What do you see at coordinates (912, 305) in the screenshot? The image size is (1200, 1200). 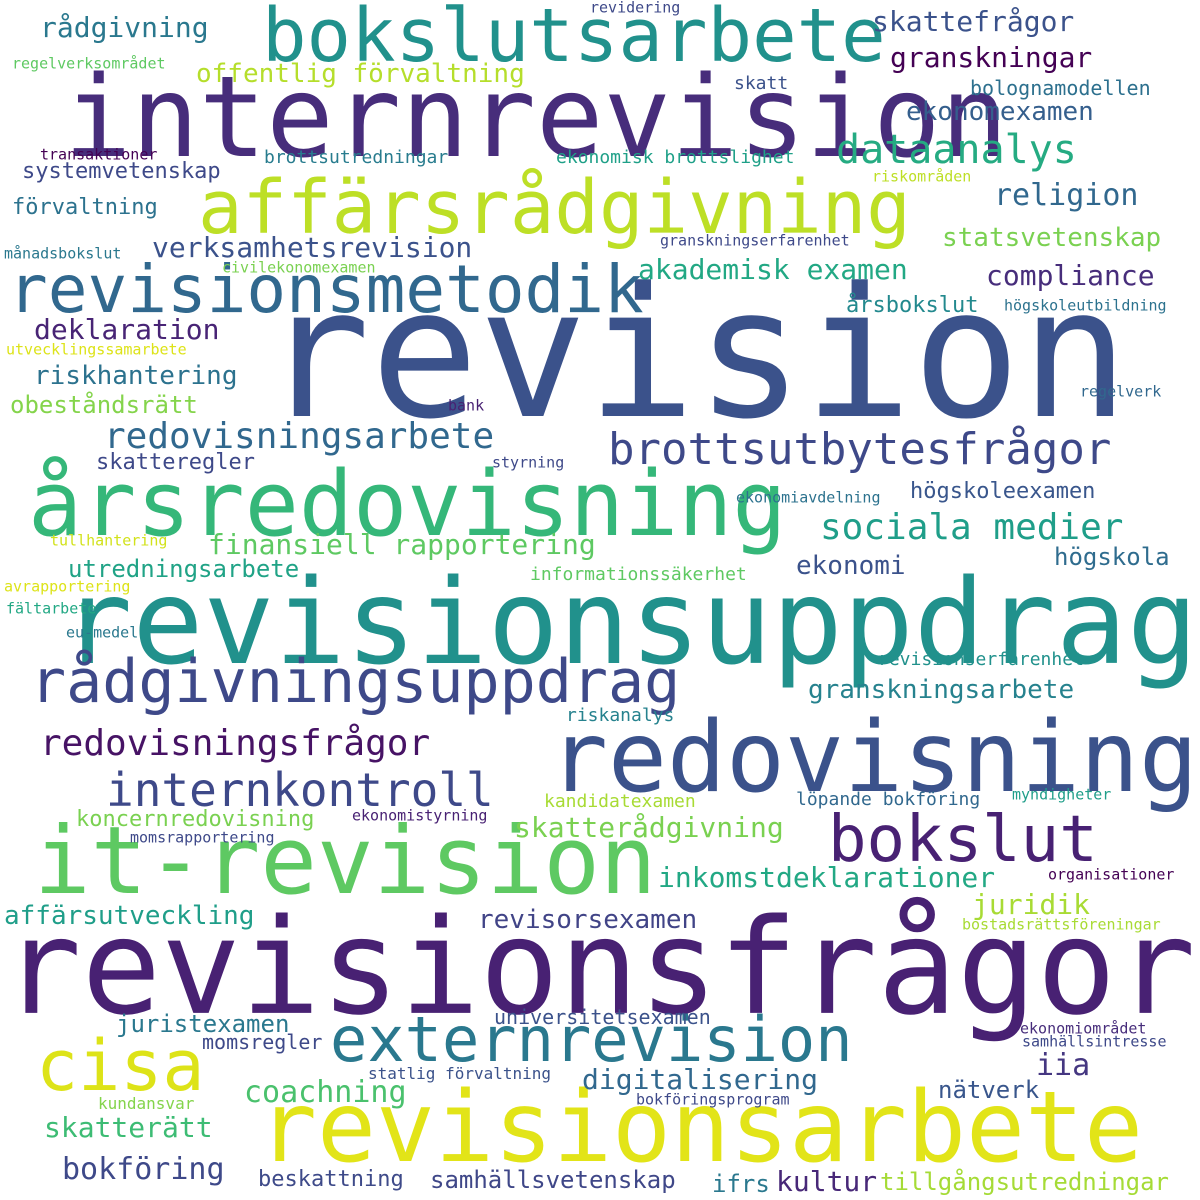 I see `word: årsbokslut` at bounding box center [912, 305].